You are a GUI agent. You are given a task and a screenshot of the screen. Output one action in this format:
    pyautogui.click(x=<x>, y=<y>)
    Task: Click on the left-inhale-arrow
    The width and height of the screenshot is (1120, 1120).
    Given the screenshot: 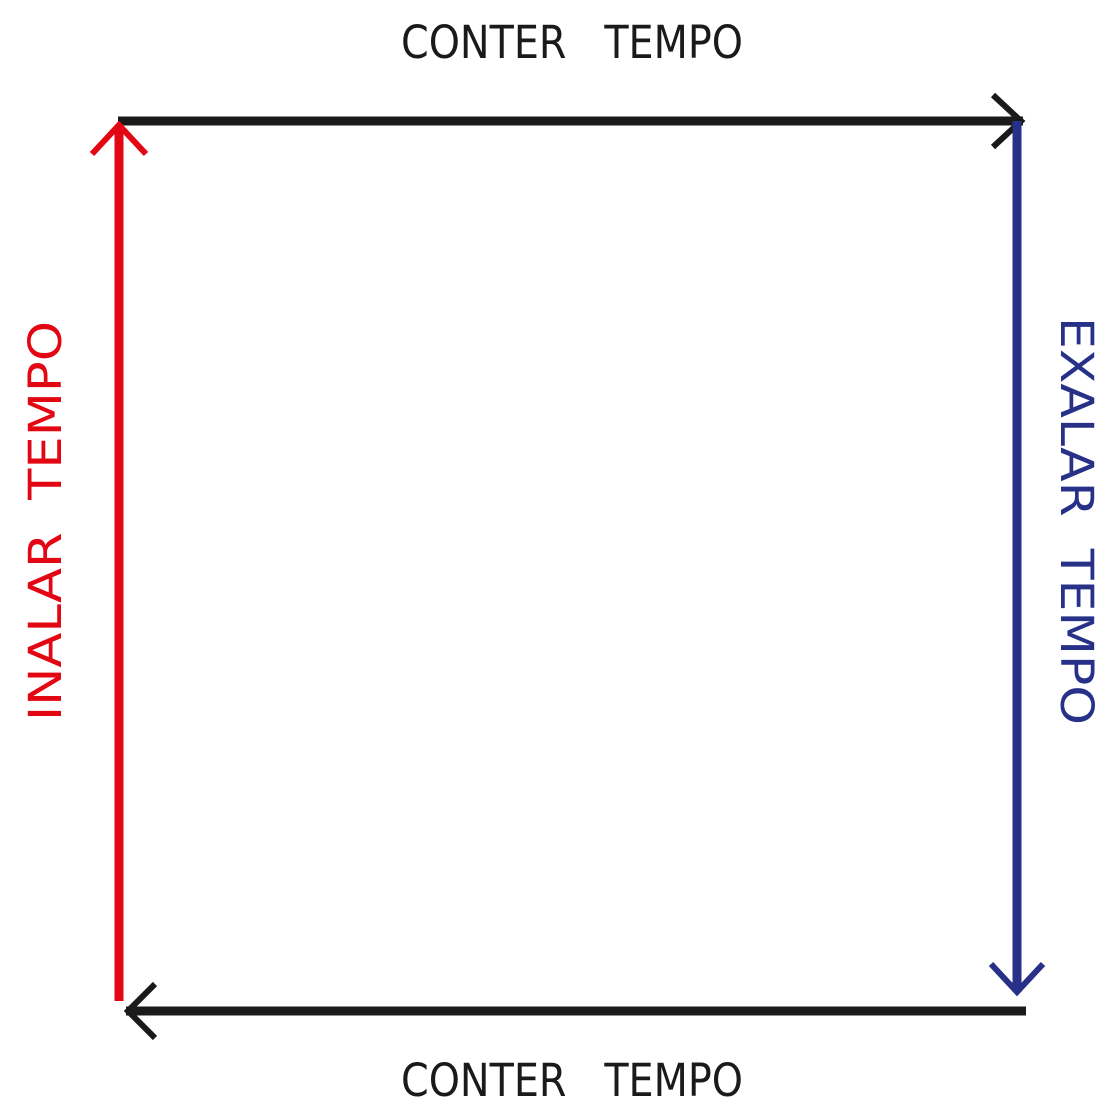 What is the action you would take?
    pyautogui.click(x=119, y=560)
    